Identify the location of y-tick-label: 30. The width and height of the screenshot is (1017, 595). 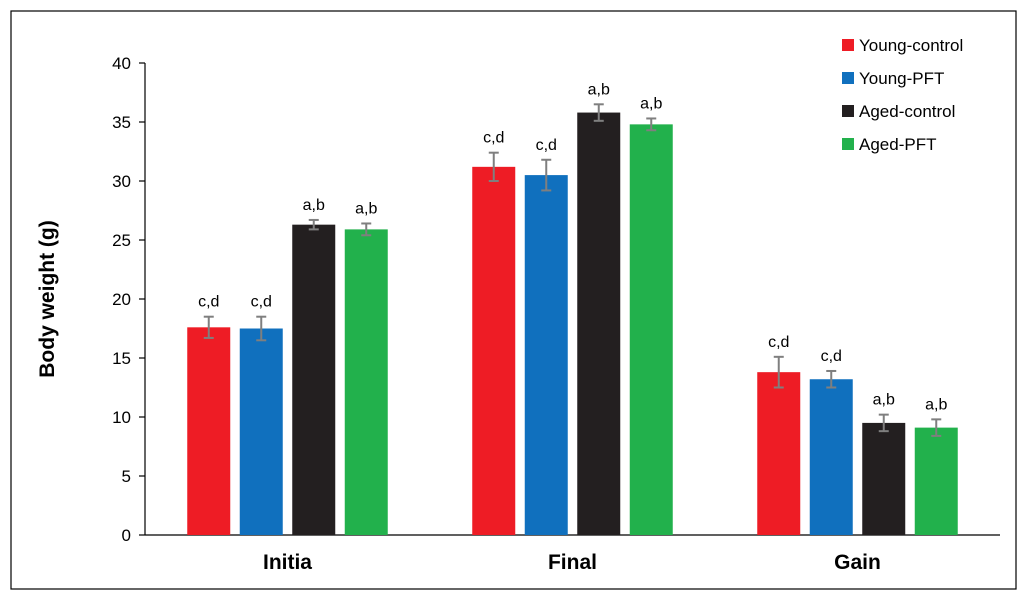
(121, 181).